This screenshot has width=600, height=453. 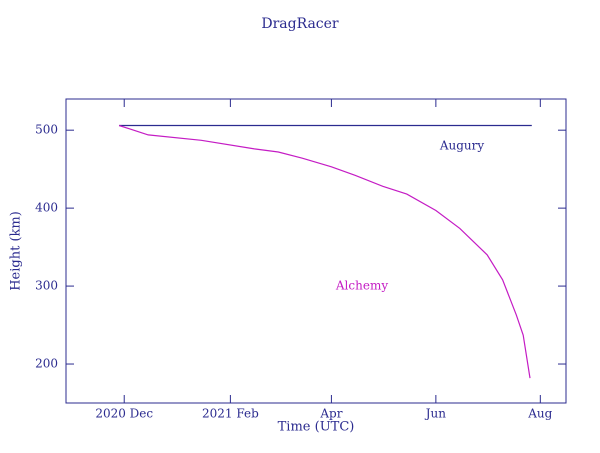 I want to click on x-tick-label: Jun, so click(x=435, y=414).